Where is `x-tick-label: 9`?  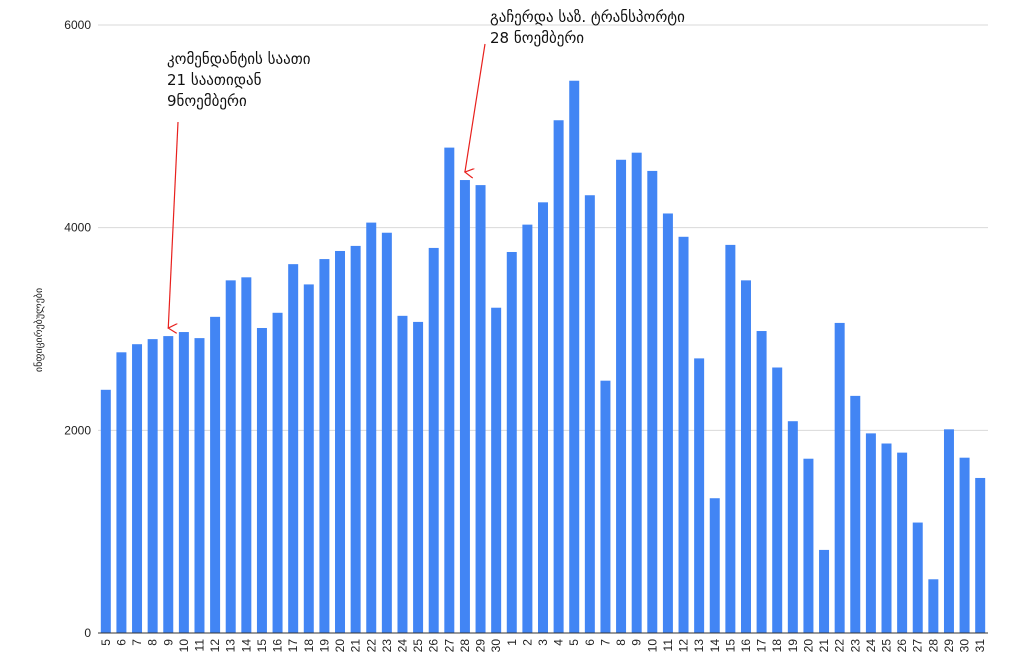
x-tick-label: 9 is located at coordinates (168, 642).